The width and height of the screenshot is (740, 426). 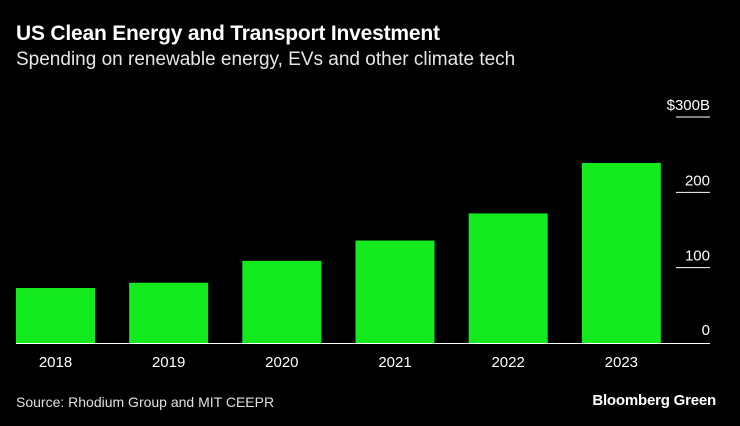 I want to click on bar-2018, so click(x=55, y=315).